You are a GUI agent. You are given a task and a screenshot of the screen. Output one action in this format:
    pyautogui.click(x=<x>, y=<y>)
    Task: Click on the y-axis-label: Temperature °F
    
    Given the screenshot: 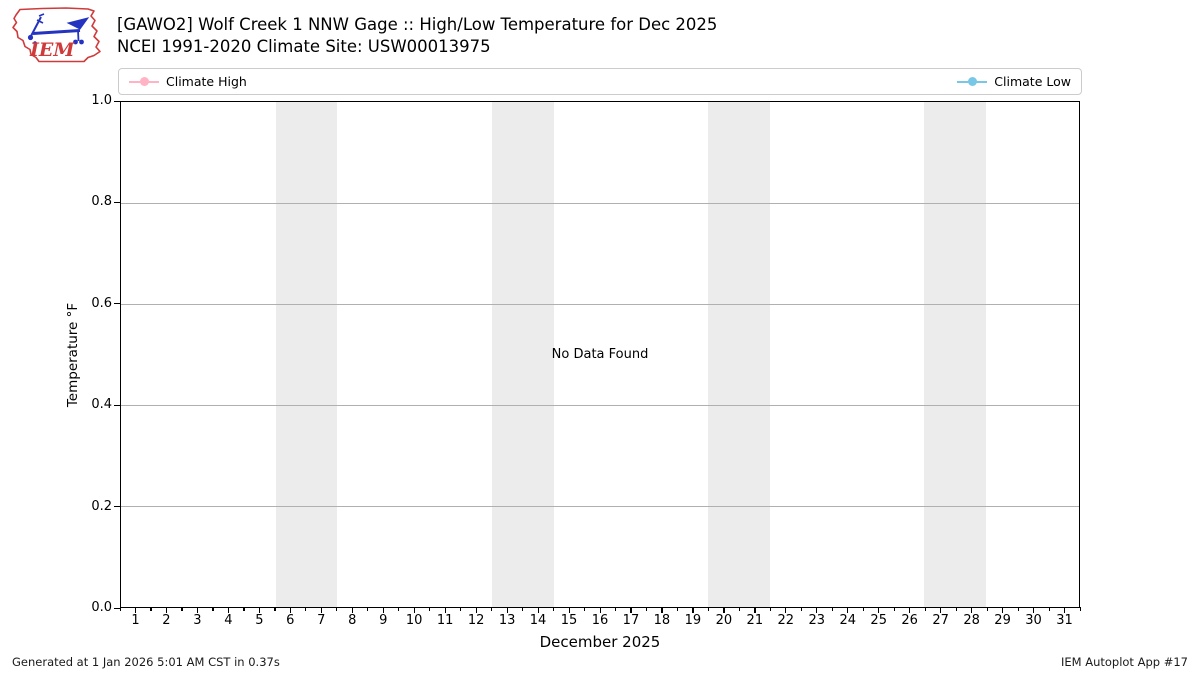 What is the action you would take?
    pyautogui.click(x=73, y=355)
    